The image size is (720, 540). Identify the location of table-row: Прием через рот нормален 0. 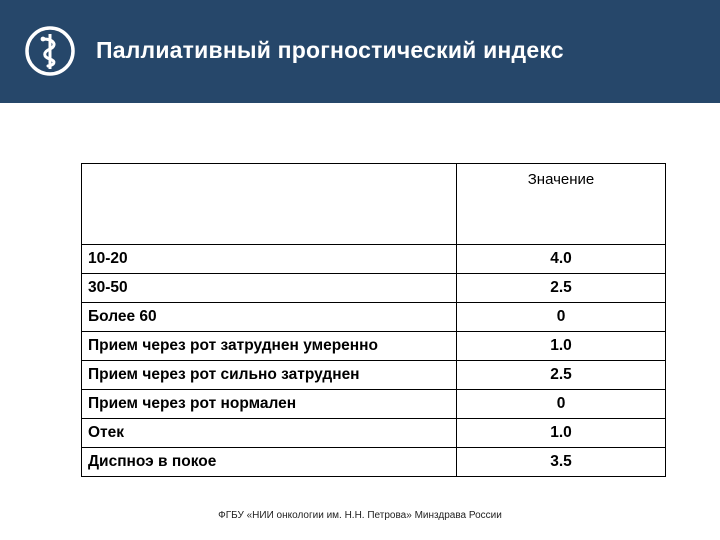
(373, 404).